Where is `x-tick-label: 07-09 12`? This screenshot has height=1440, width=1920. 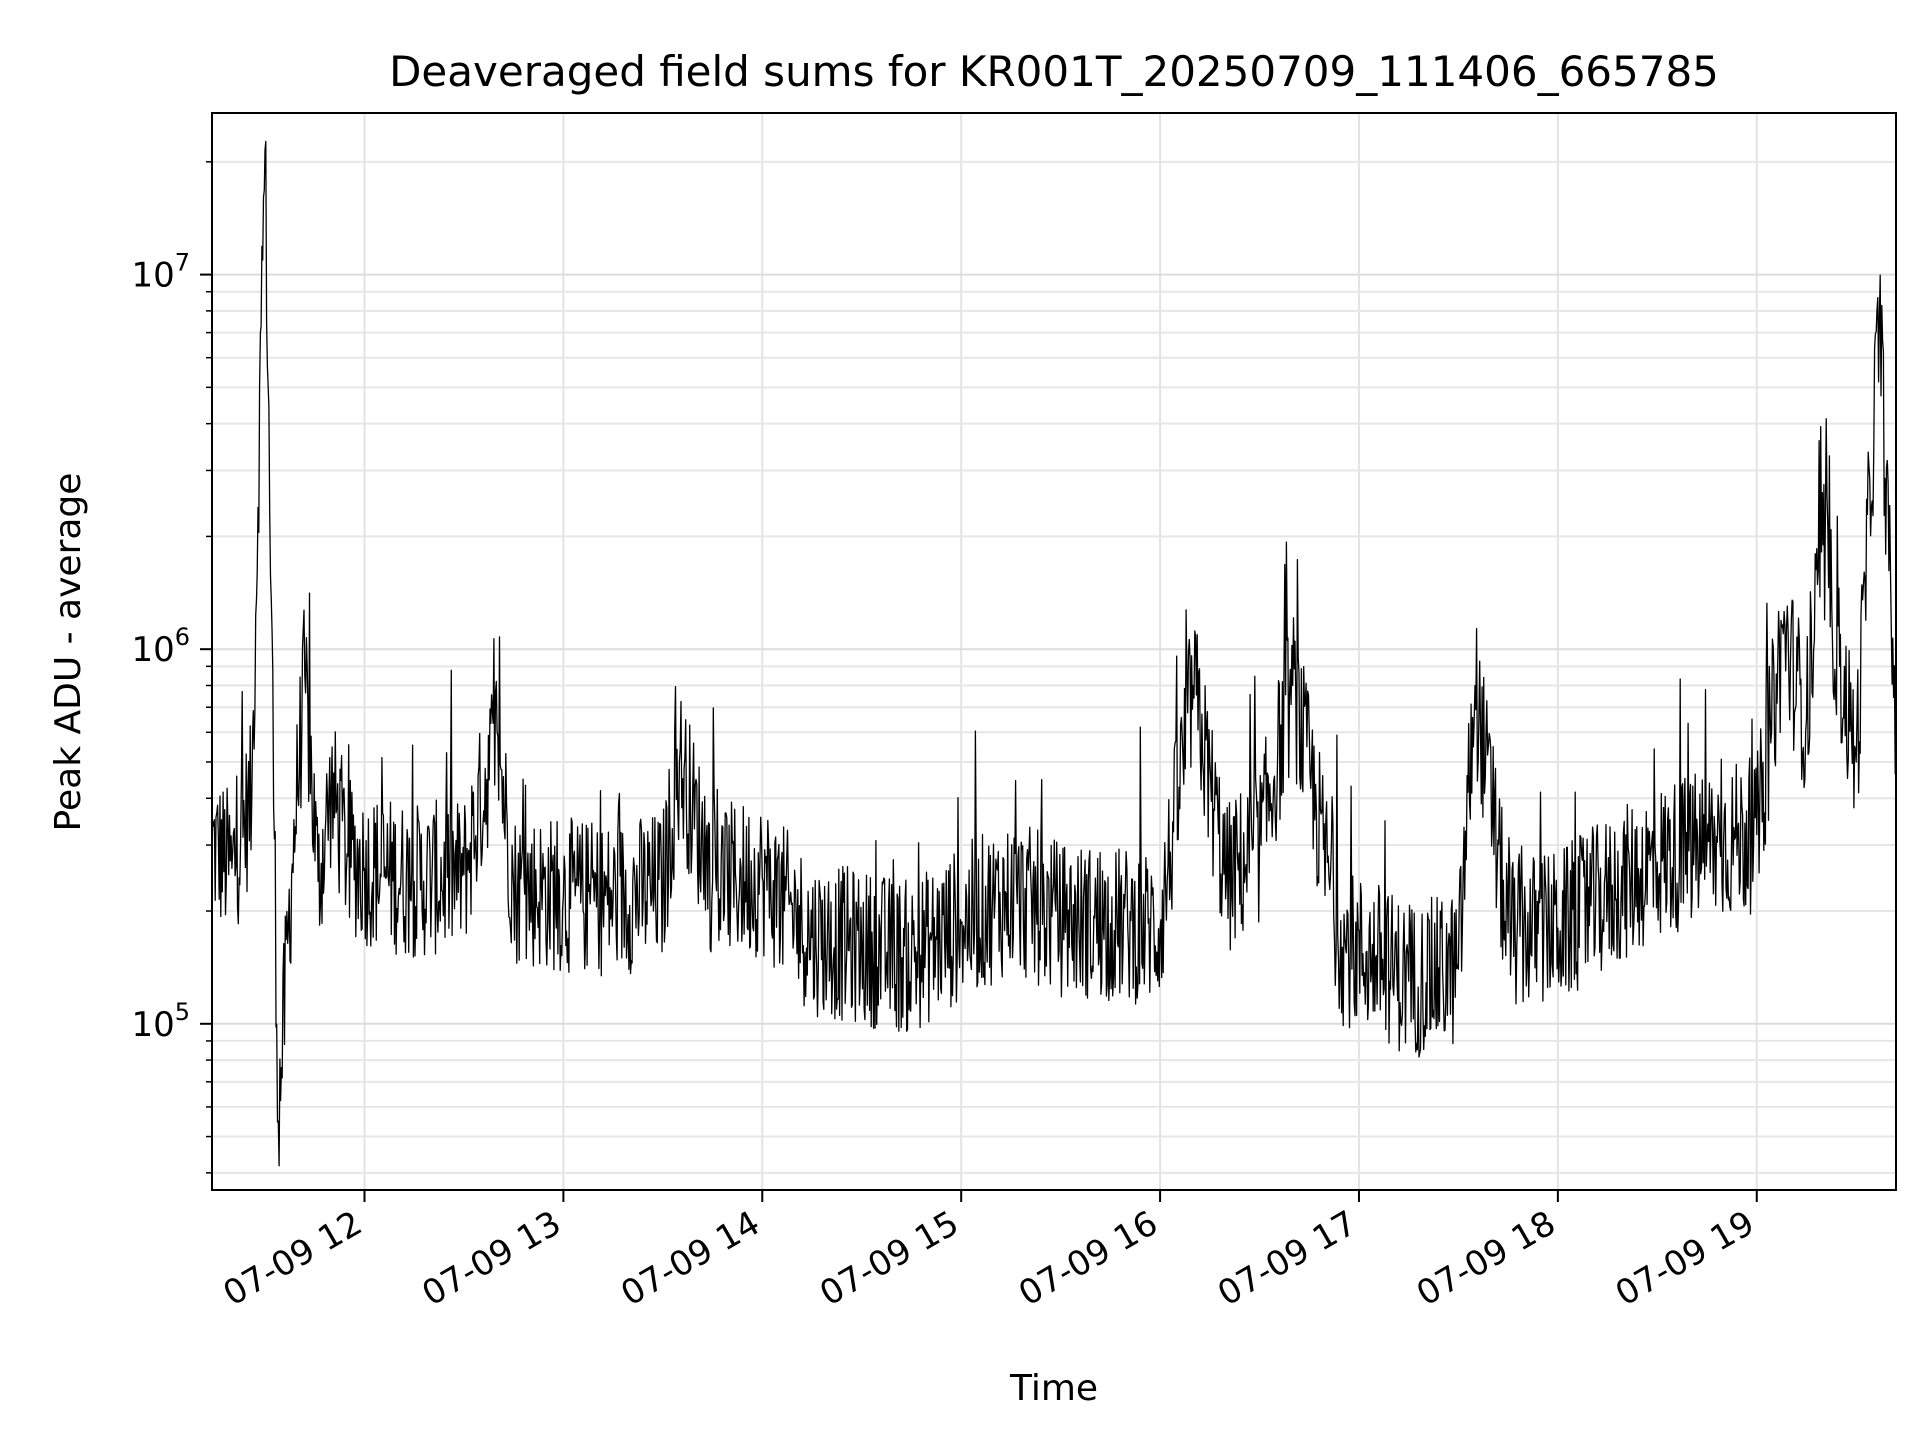 x-tick-label: 07-09 12 is located at coordinates (293, 1258).